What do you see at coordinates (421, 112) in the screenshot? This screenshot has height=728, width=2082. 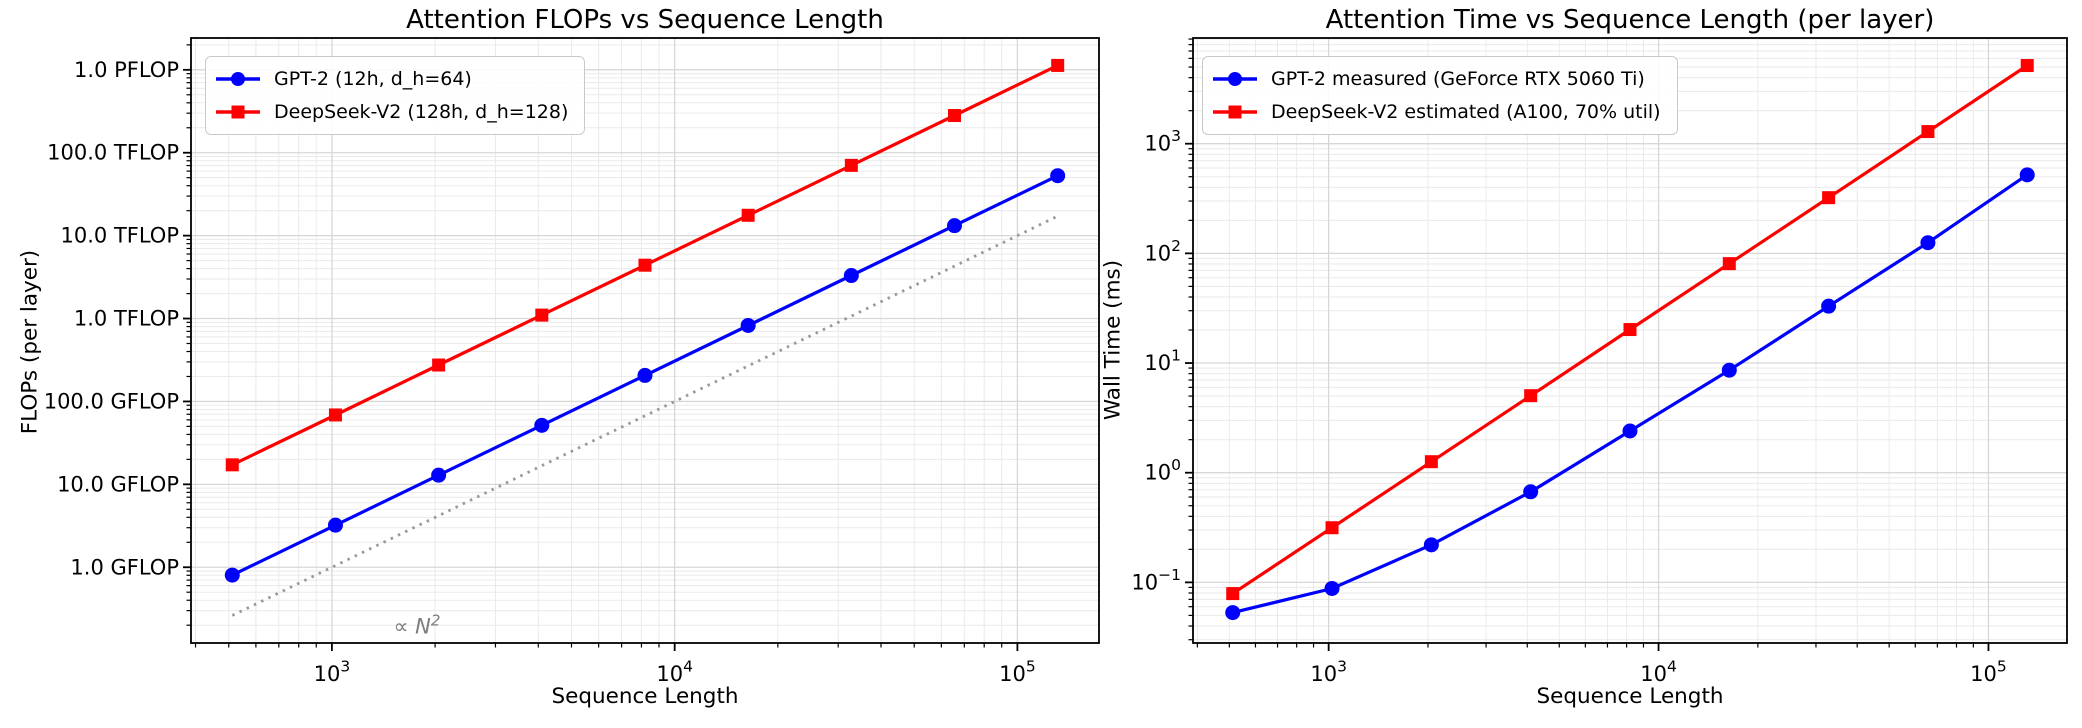 I see `legend-label: DeepSeek-V2 (128h, d_h=128)` at bounding box center [421, 112].